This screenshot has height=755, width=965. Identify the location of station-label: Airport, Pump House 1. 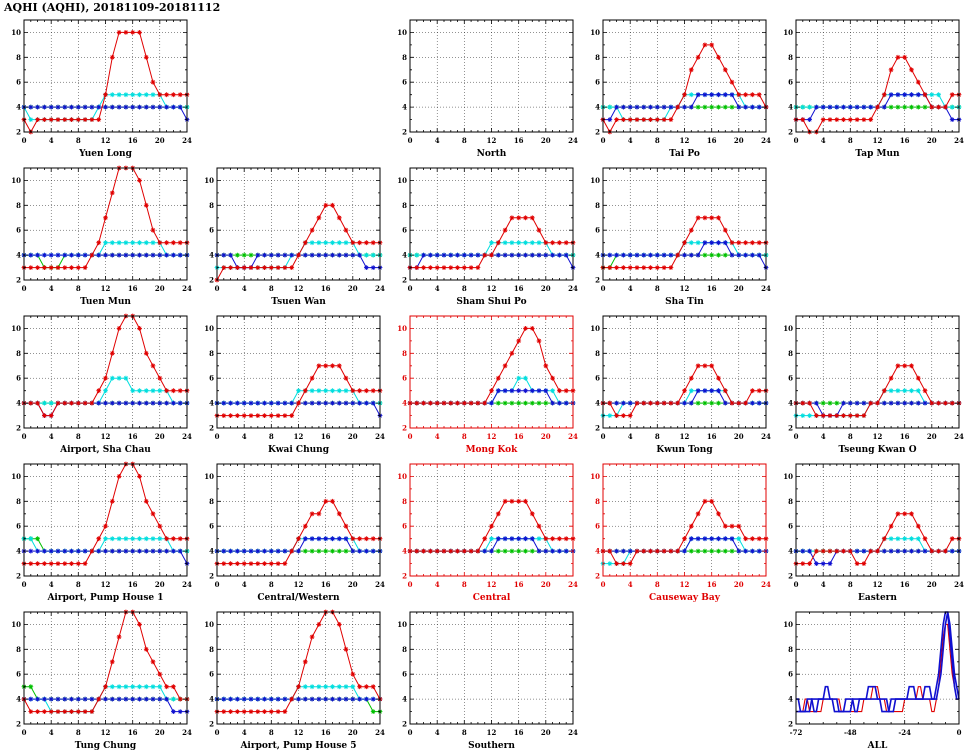
(104, 598).